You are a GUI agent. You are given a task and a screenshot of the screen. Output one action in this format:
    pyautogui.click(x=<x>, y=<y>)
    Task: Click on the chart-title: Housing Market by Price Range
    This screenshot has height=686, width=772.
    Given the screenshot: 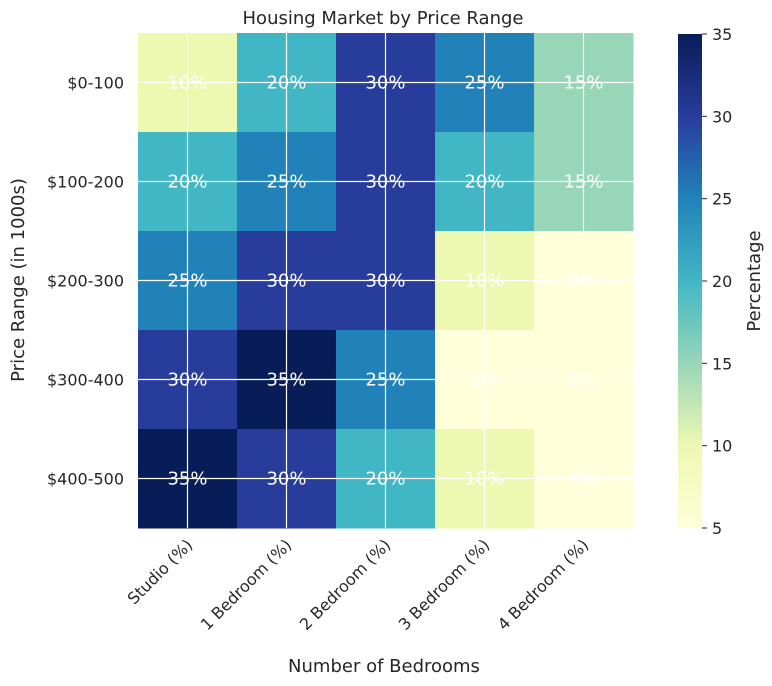 What is the action you would take?
    pyautogui.click(x=383, y=18)
    